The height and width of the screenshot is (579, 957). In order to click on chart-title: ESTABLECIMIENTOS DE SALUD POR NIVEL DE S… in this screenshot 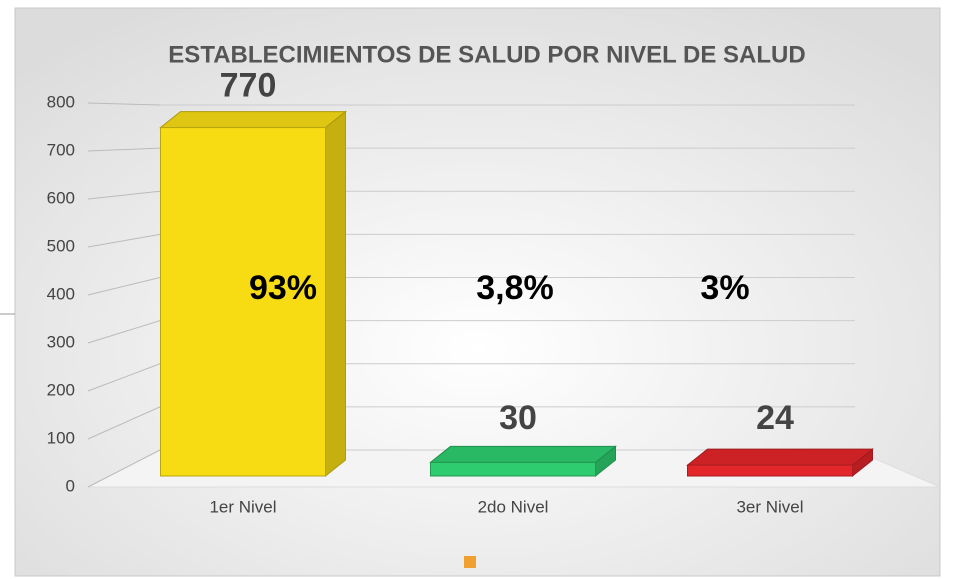, I will do `click(486, 54)`.